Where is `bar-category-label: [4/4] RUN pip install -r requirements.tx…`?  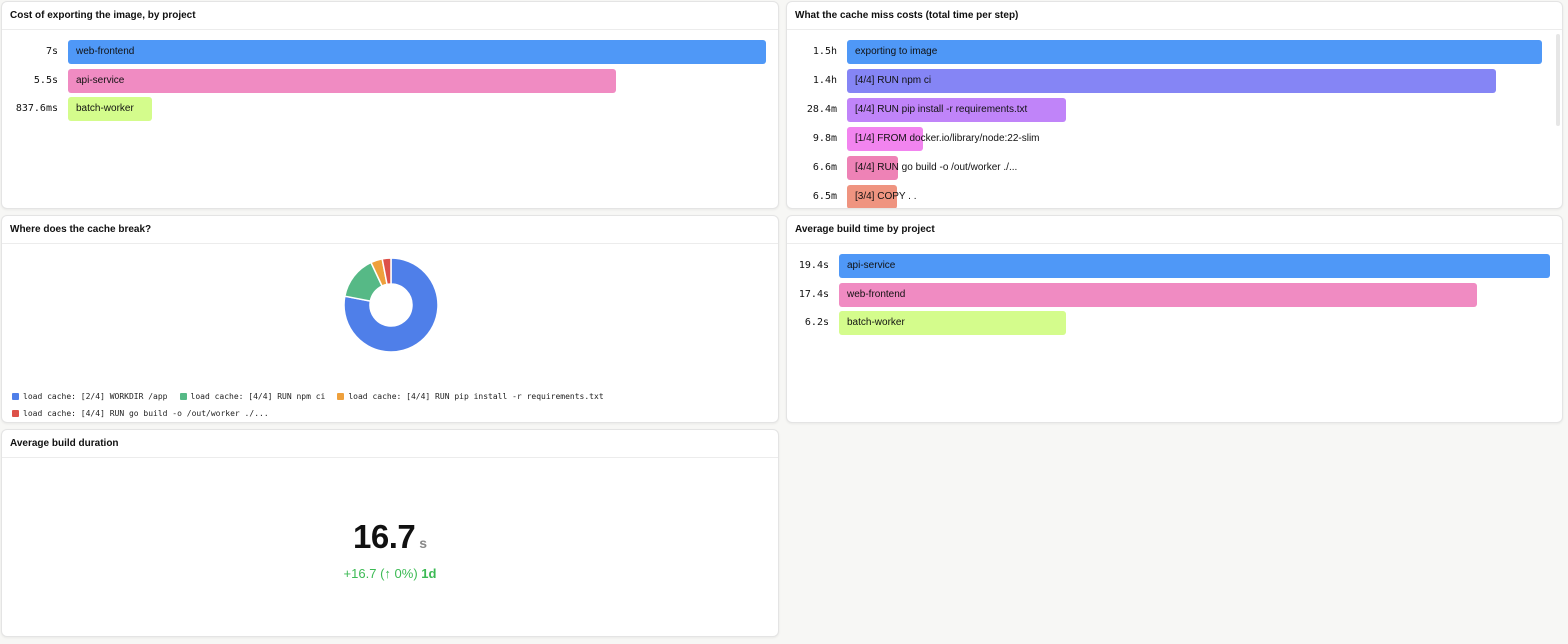
bar-category-label: [4/4] RUN pip install -r requirements.tx… is located at coordinates (941, 109).